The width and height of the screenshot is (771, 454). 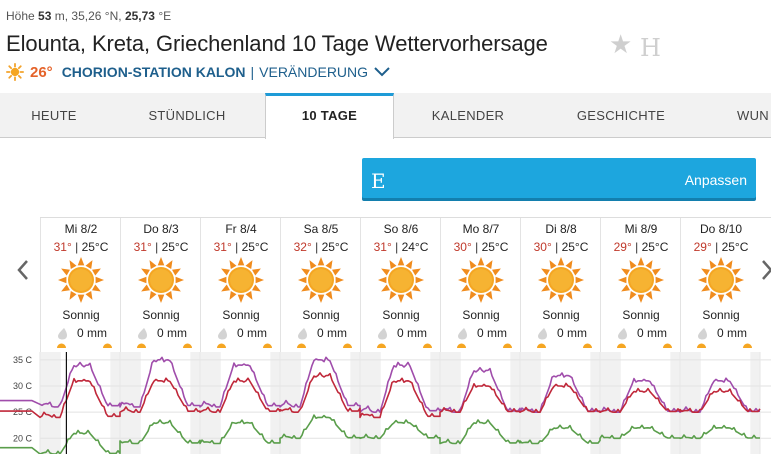 What do you see at coordinates (753, 115) in the screenshot?
I see `tab-wunderground: WUN` at bounding box center [753, 115].